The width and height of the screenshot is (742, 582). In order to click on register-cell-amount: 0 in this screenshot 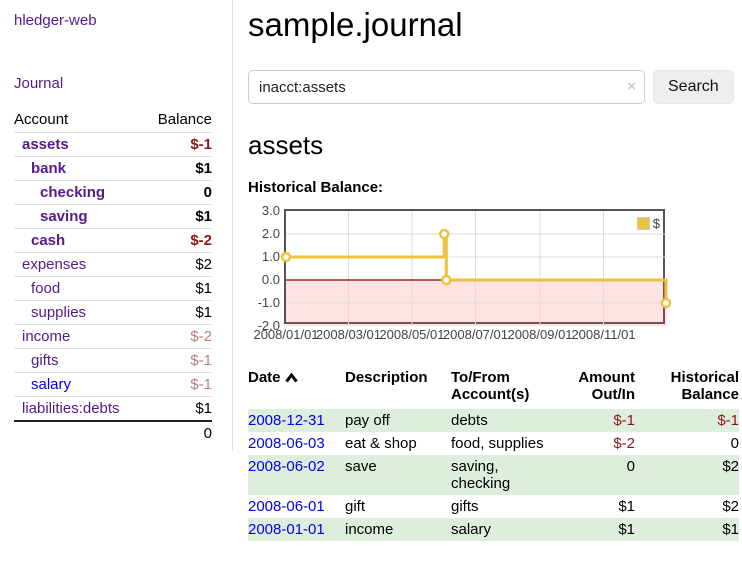, I will do `click(593, 475)`.